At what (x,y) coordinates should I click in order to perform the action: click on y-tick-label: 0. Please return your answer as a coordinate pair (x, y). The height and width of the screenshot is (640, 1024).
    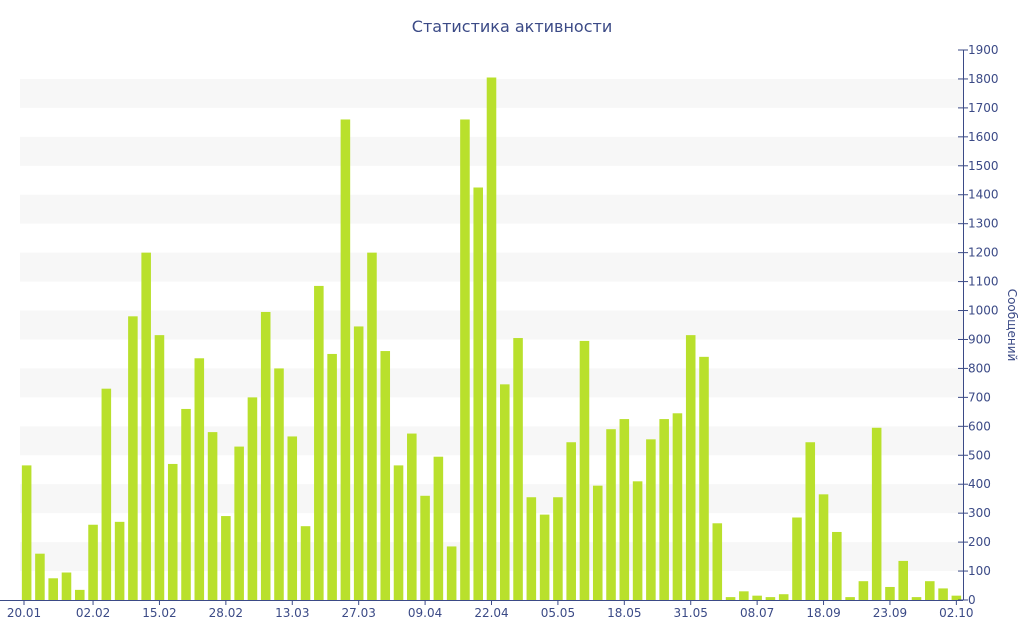
    Looking at the image, I should click on (972, 600).